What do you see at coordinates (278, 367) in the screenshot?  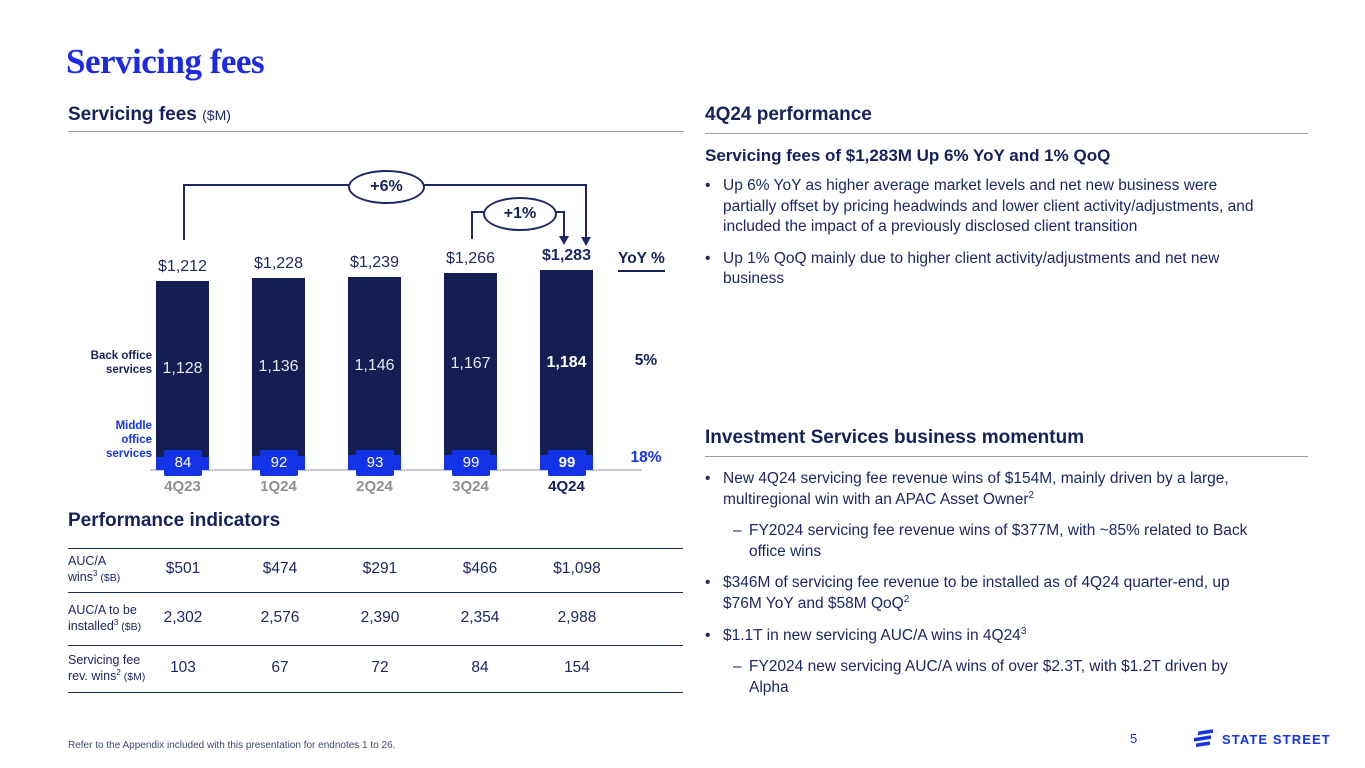 I see `bar-segment-back-office: 1,136` at bounding box center [278, 367].